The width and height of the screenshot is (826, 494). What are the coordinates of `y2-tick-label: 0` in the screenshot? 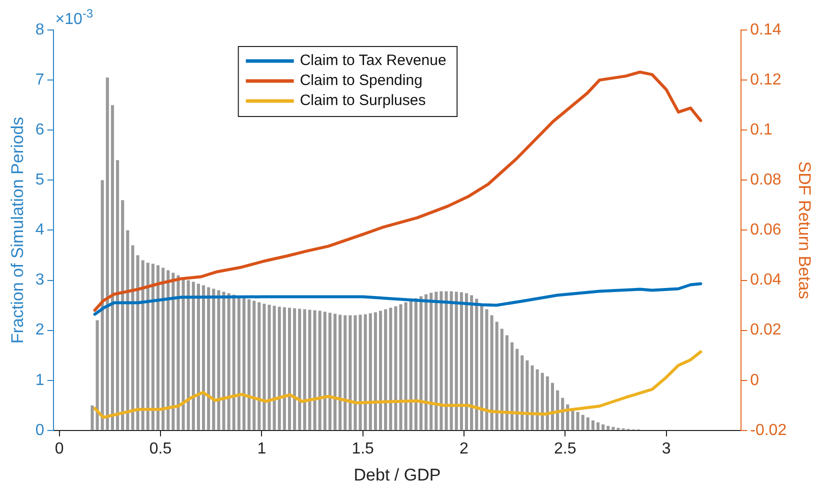 It's located at (755, 380).